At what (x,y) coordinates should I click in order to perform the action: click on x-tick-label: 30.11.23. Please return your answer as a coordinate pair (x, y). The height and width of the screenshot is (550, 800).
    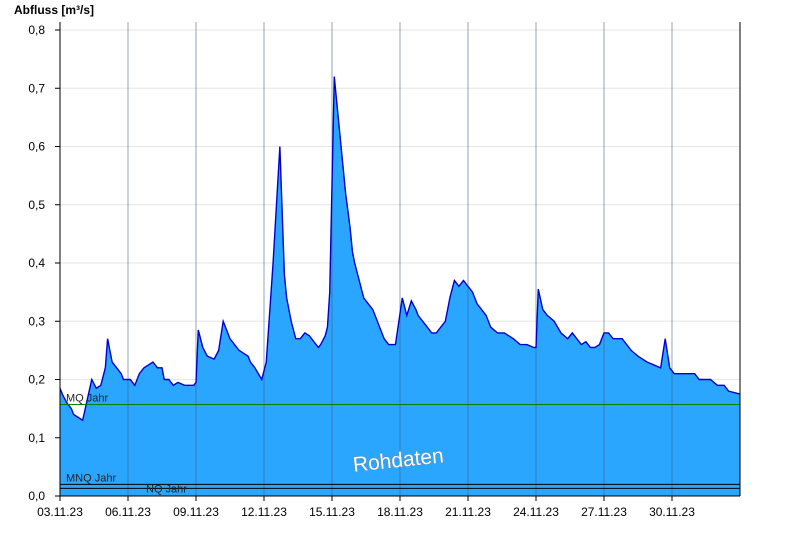
    Looking at the image, I should click on (672, 512).